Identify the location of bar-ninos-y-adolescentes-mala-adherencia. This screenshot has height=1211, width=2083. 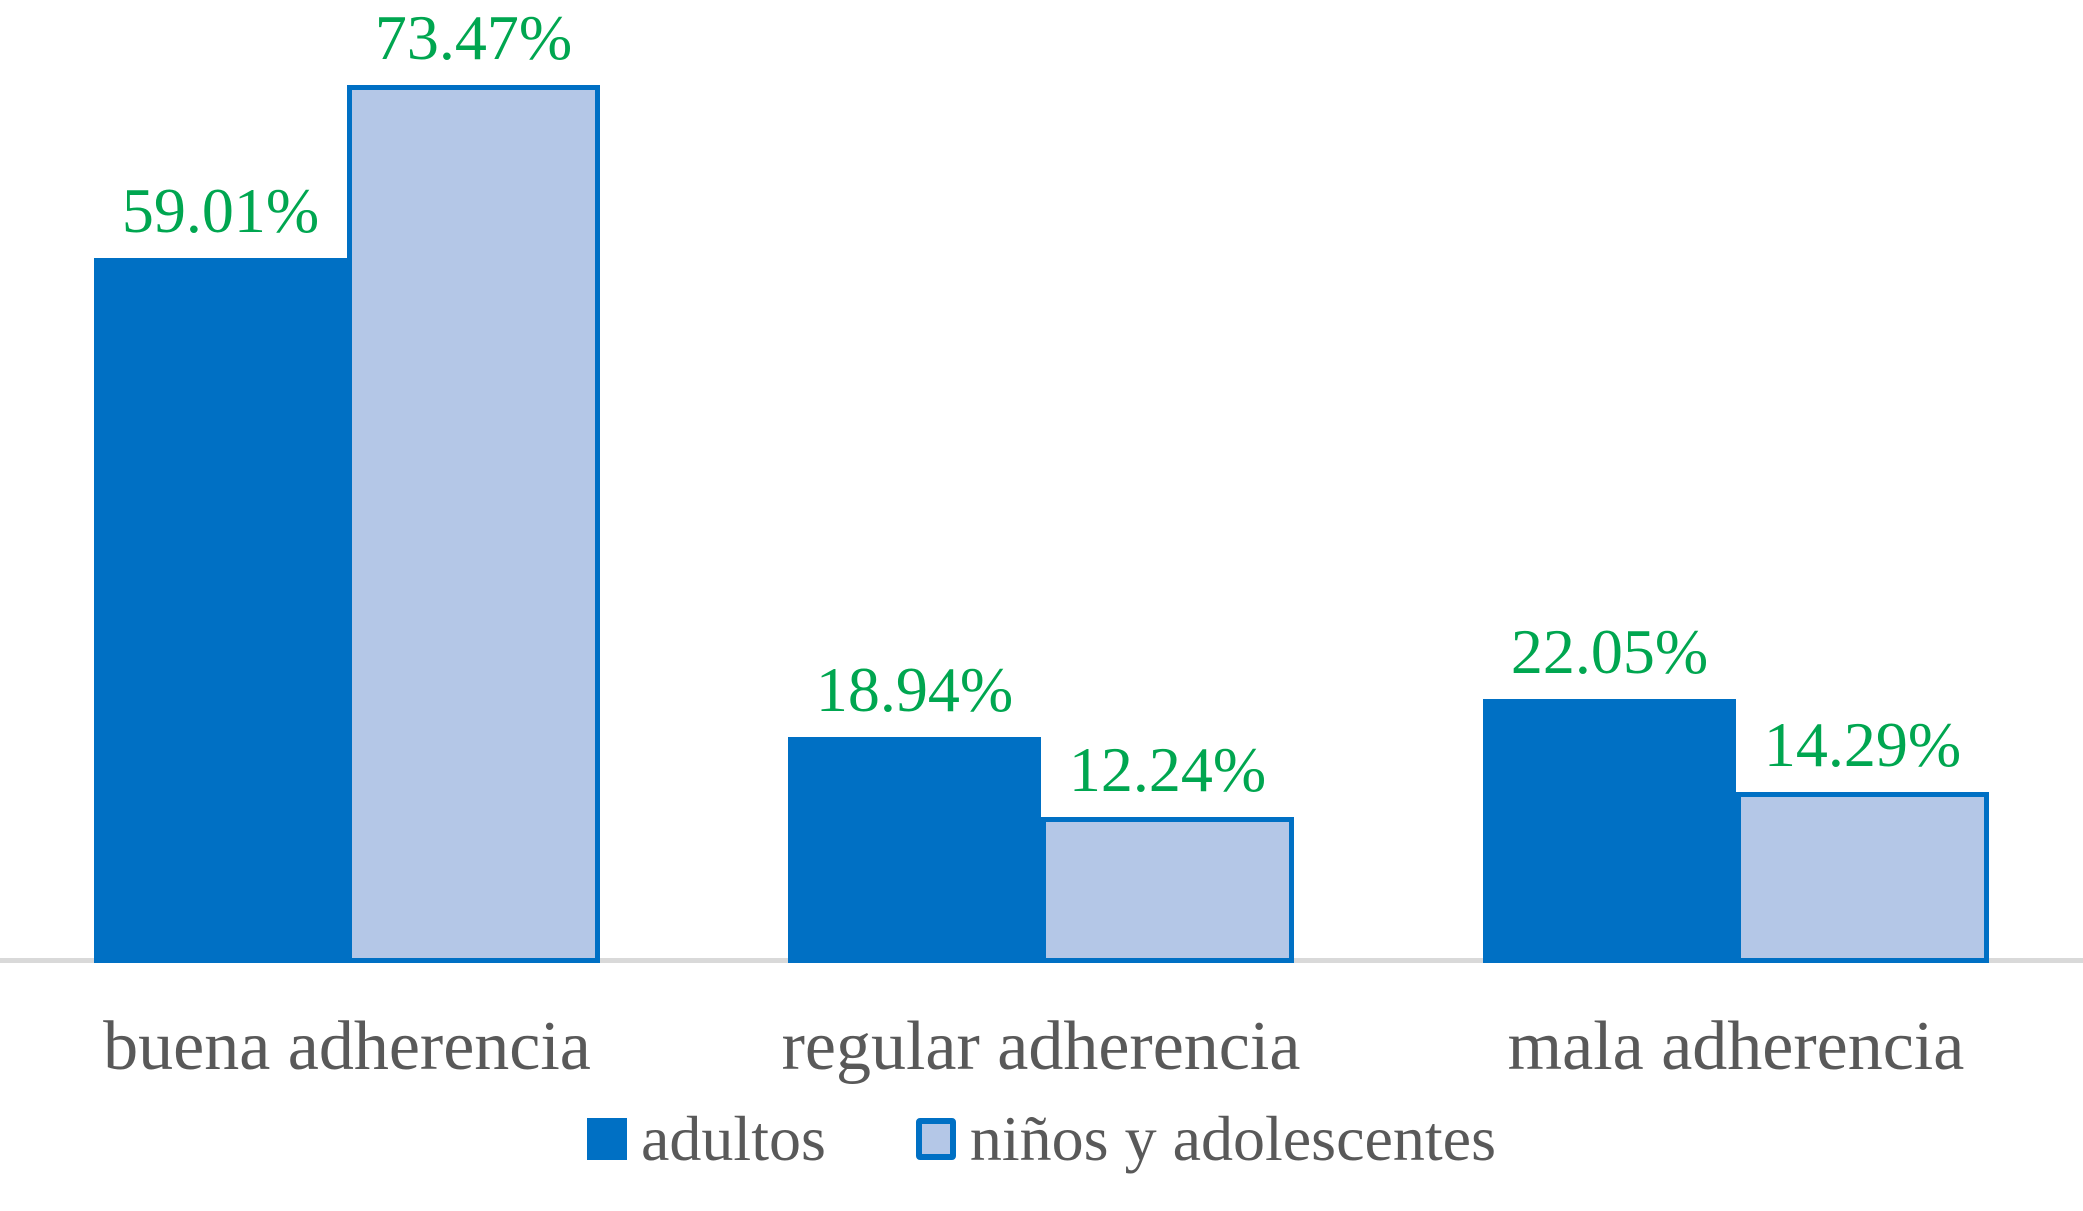
(1862, 877).